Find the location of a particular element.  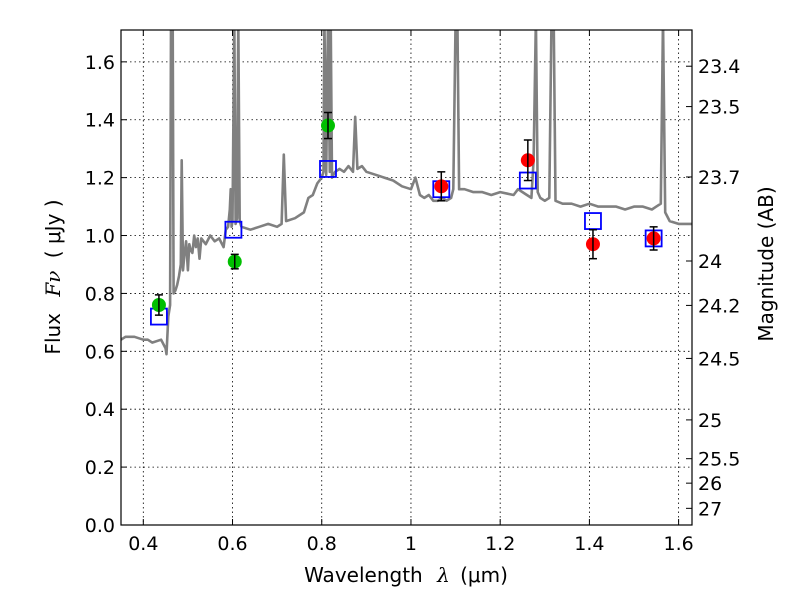

y-tick-label: 0.6 is located at coordinates (100, 352).